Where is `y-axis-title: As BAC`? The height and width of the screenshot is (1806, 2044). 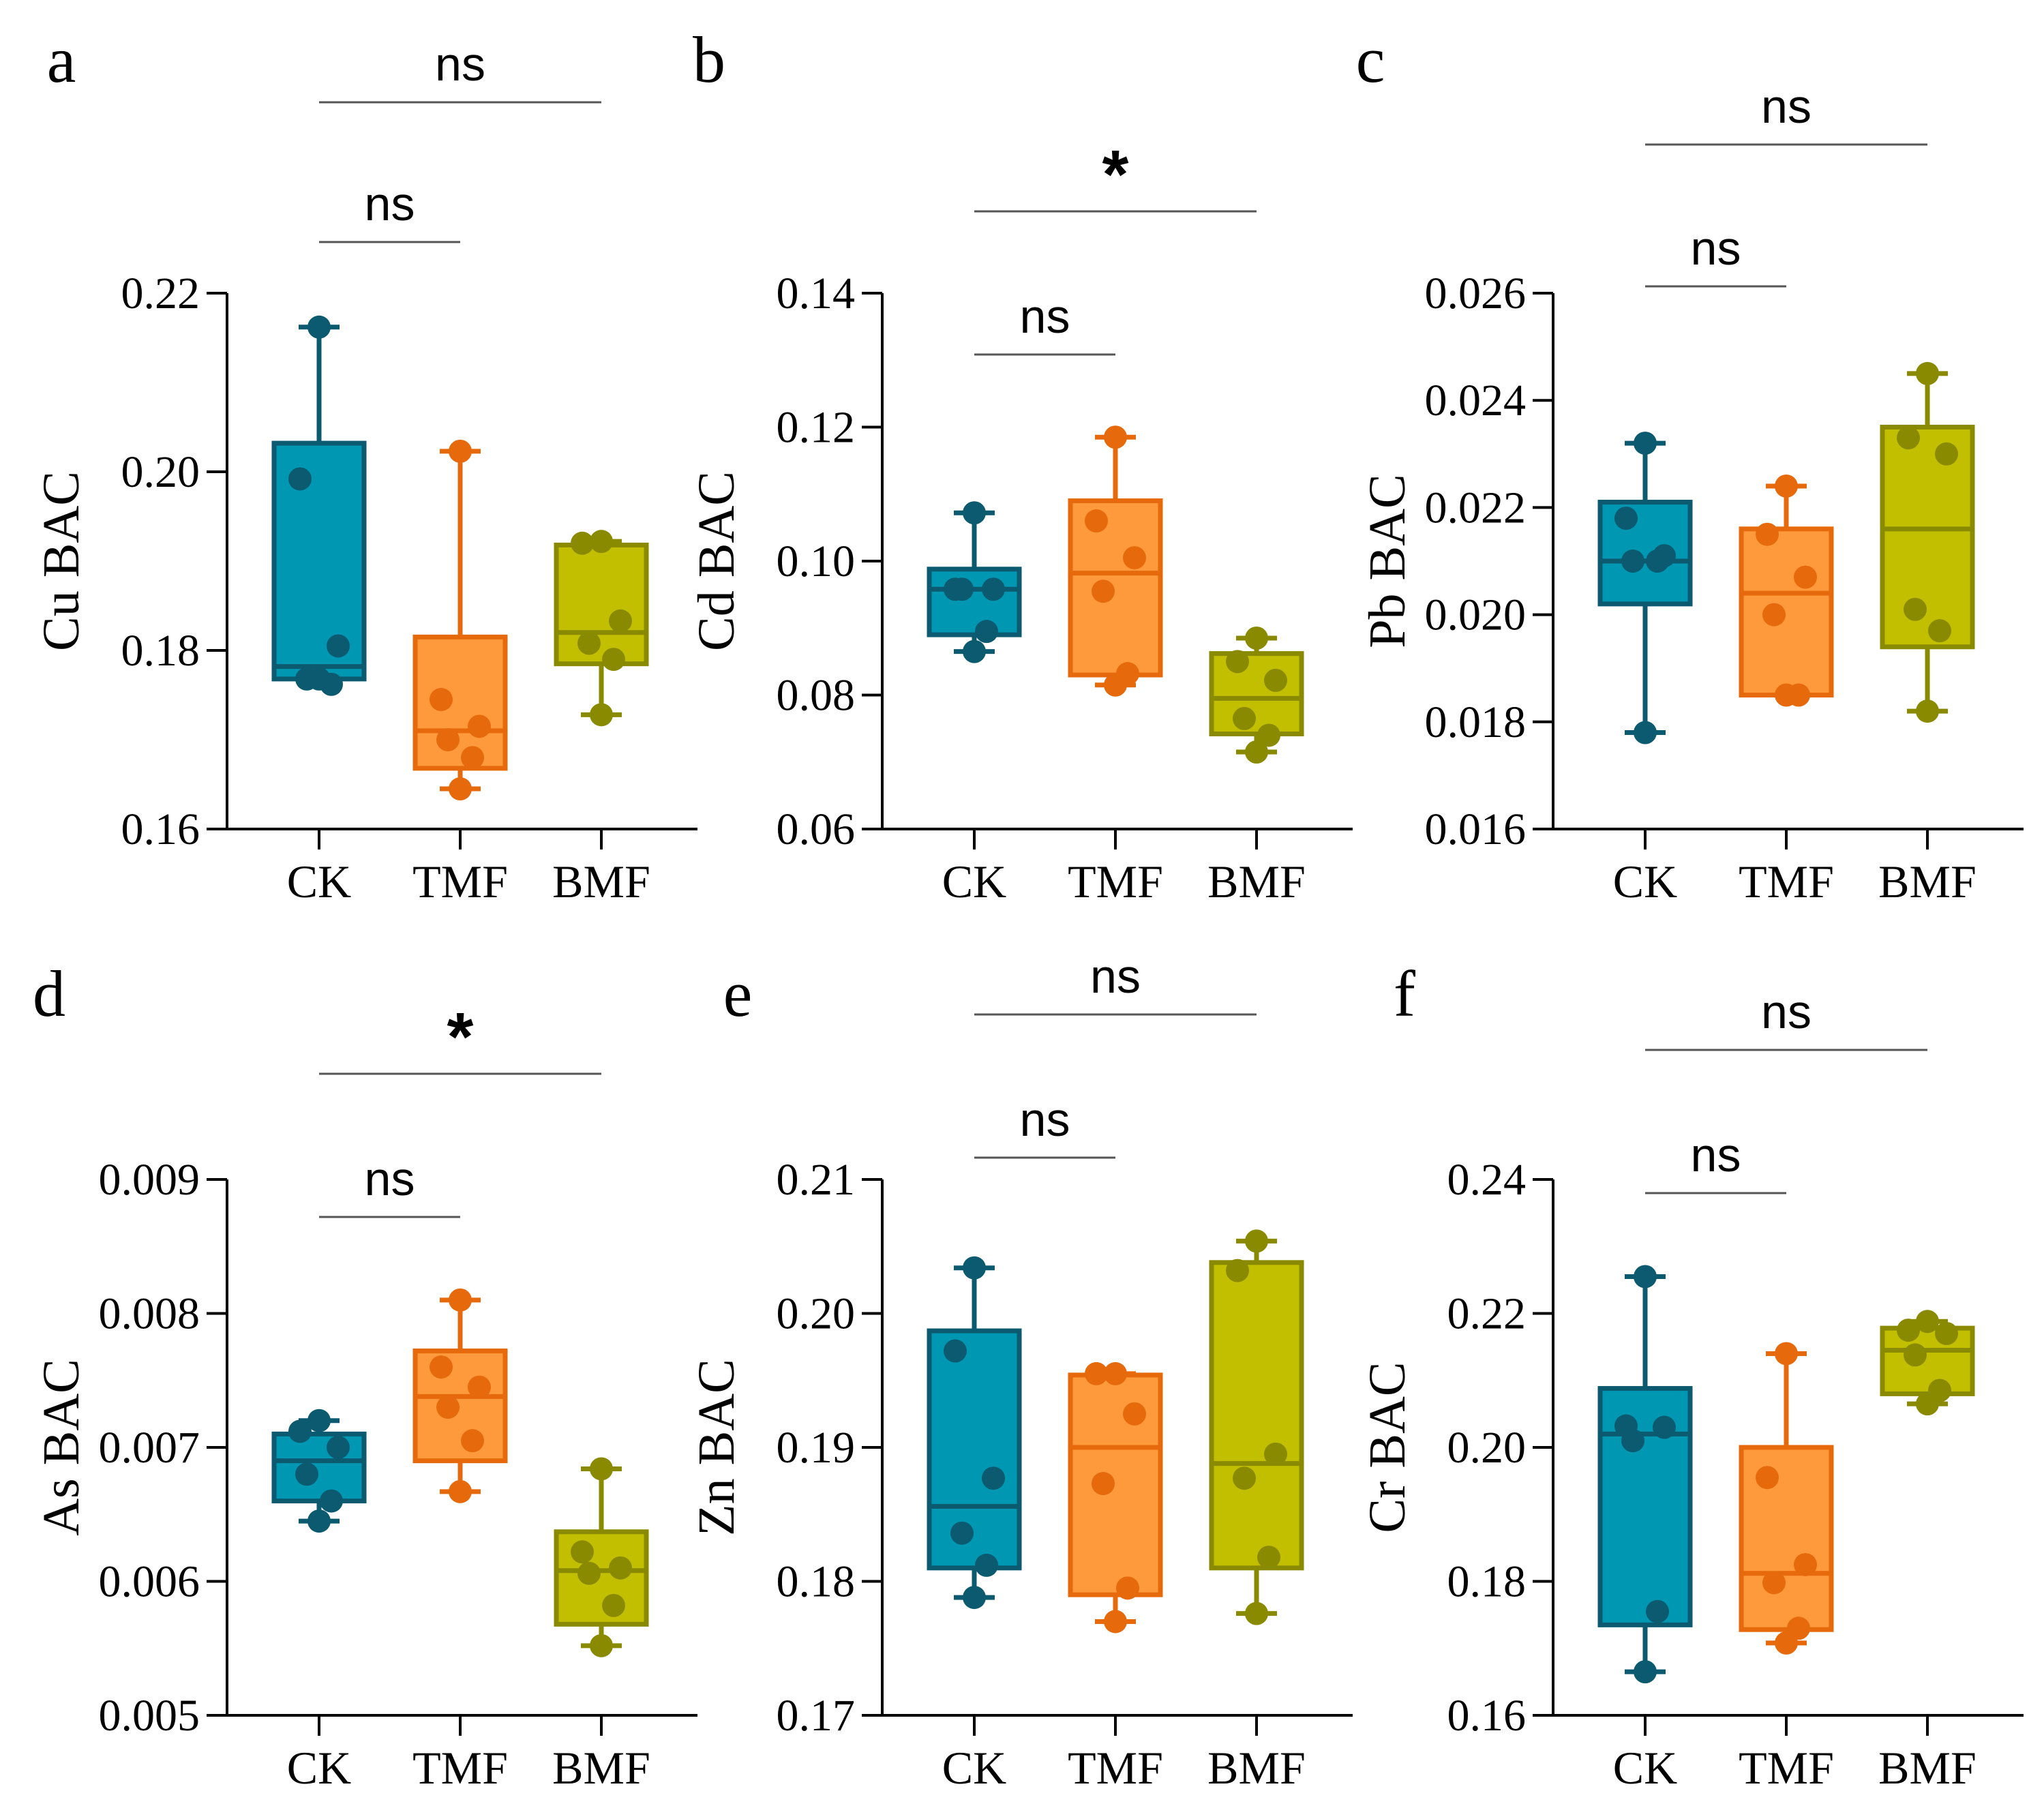
y-axis-title: As BAC is located at coordinates (61, 1447).